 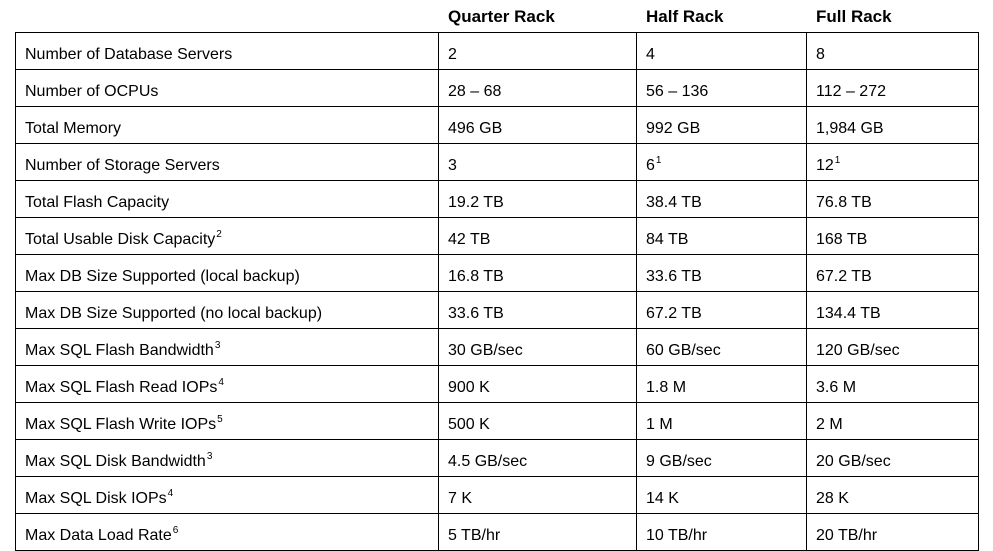 What do you see at coordinates (475, 128) in the screenshot?
I see `cell-value: 496 GB` at bounding box center [475, 128].